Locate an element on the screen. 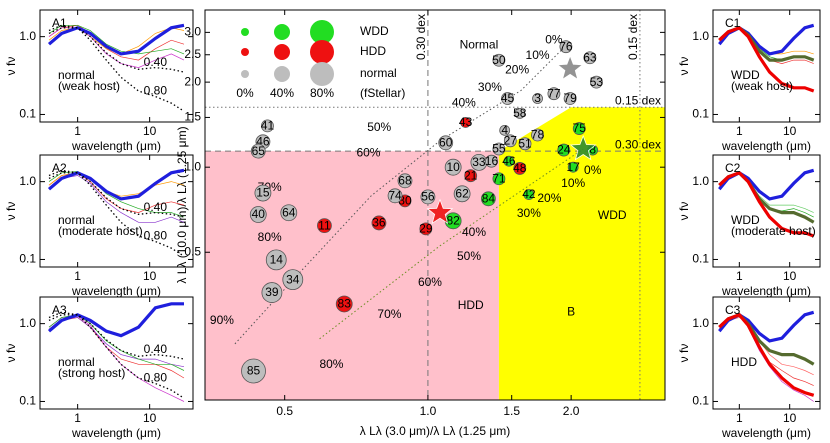  model-track is located at coordinates (451, 244).